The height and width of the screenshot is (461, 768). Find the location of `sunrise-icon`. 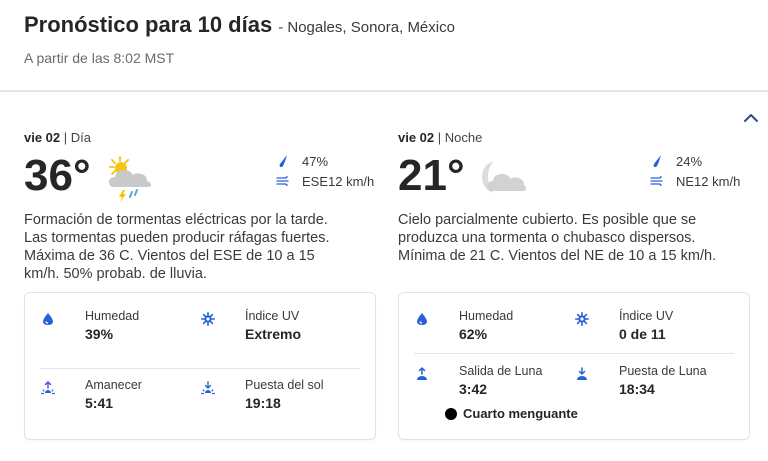

sunrise-icon is located at coordinates (48, 388).